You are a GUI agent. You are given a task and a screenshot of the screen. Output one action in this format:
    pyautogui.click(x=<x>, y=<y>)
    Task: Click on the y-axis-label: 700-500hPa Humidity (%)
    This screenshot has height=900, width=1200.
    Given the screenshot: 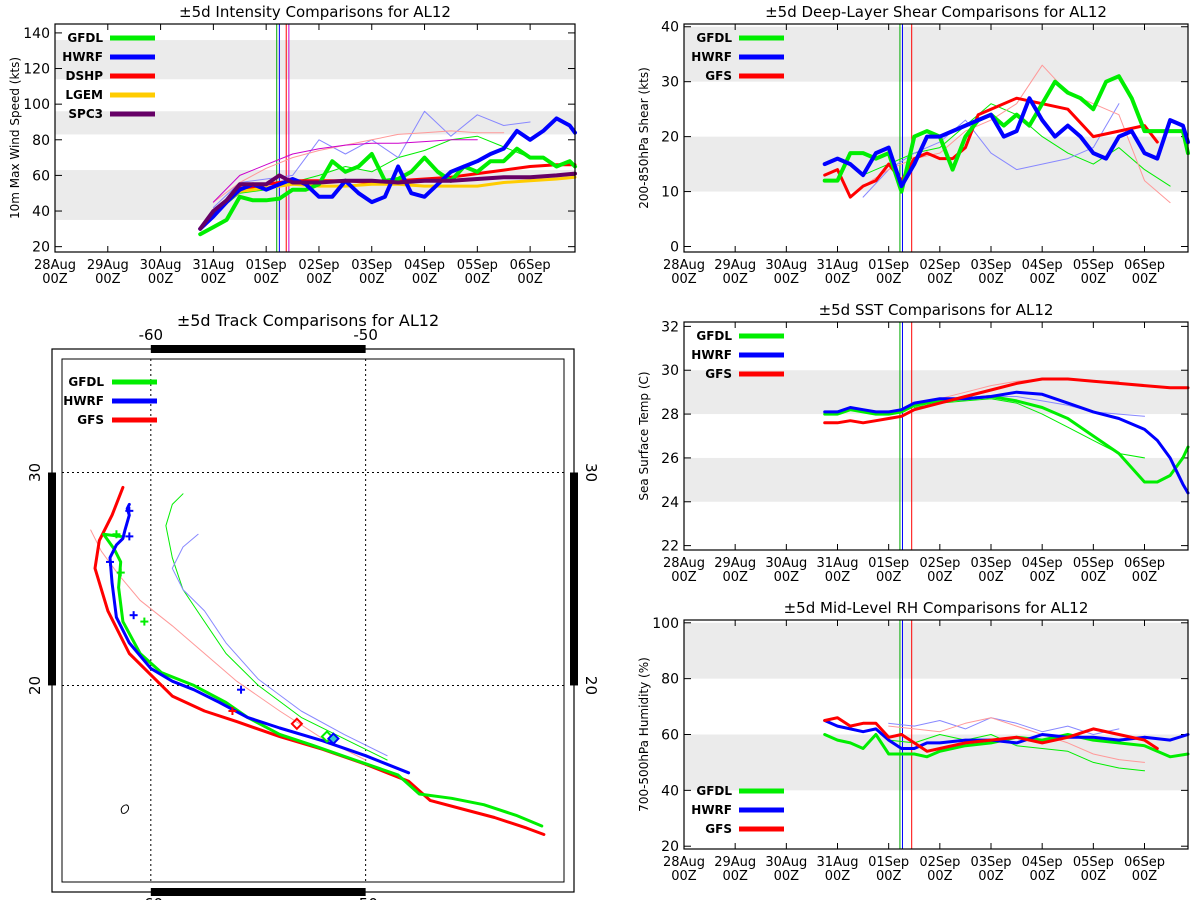 What is the action you would take?
    pyautogui.click(x=644, y=734)
    